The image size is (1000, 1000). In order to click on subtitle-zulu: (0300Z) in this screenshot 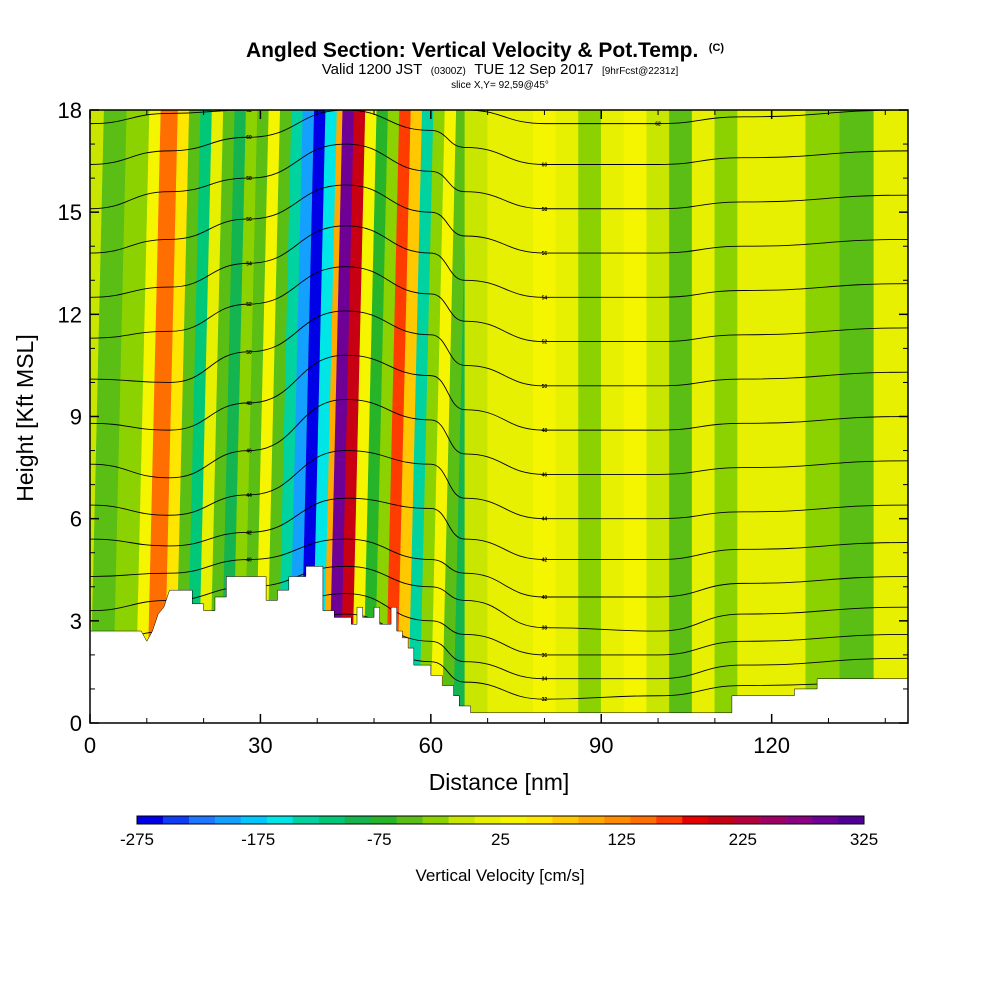, I will do `click(448, 71)`.